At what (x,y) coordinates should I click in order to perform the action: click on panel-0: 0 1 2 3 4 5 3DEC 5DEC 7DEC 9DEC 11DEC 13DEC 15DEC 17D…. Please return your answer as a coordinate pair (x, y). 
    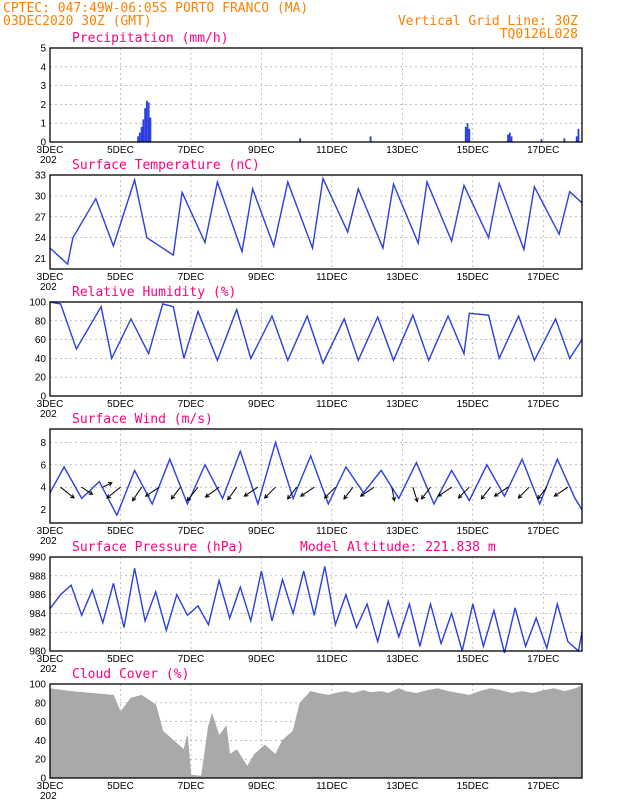
    Looking at the image, I should click on (310, 98).